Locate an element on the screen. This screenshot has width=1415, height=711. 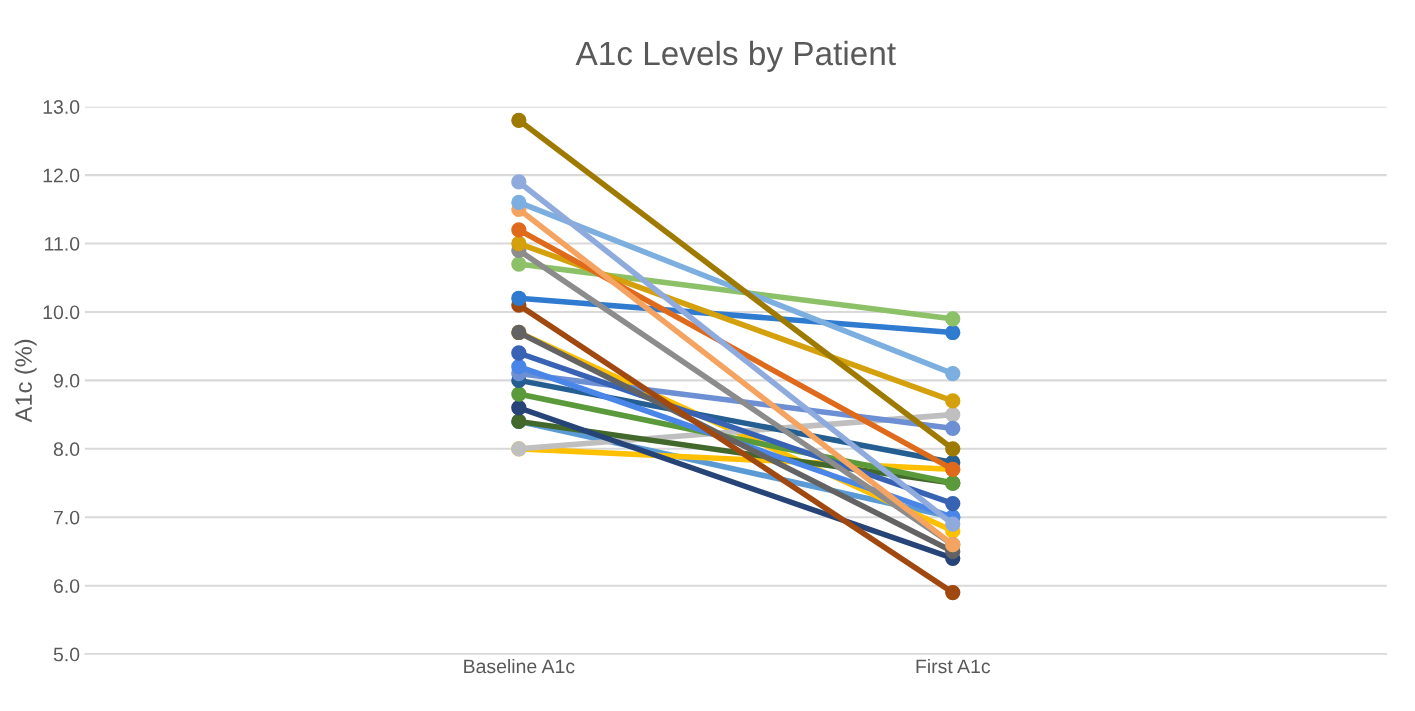
y-tick-label: 13.0 is located at coordinates (61, 107).